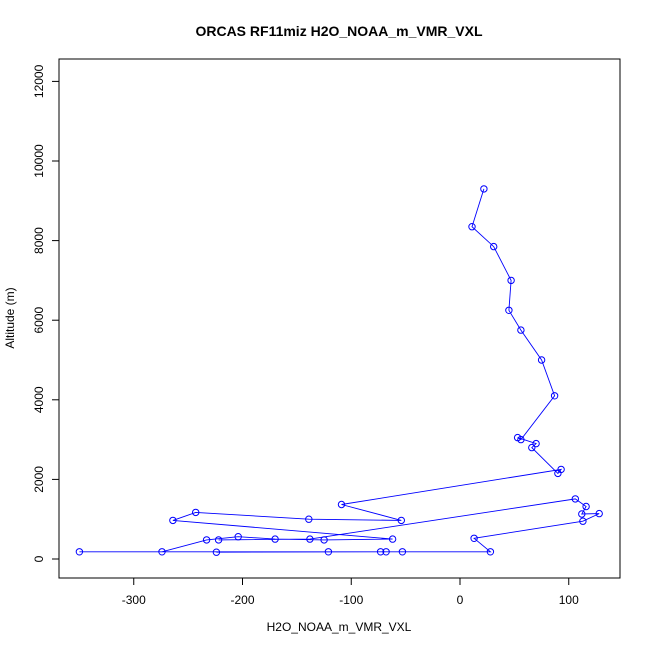 The height and width of the screenshot is (650, 650). What do you see at coordinates (39, 81) in the screenshot?
I see `y-tick-label: 12000` at bounding box center [39, 81].